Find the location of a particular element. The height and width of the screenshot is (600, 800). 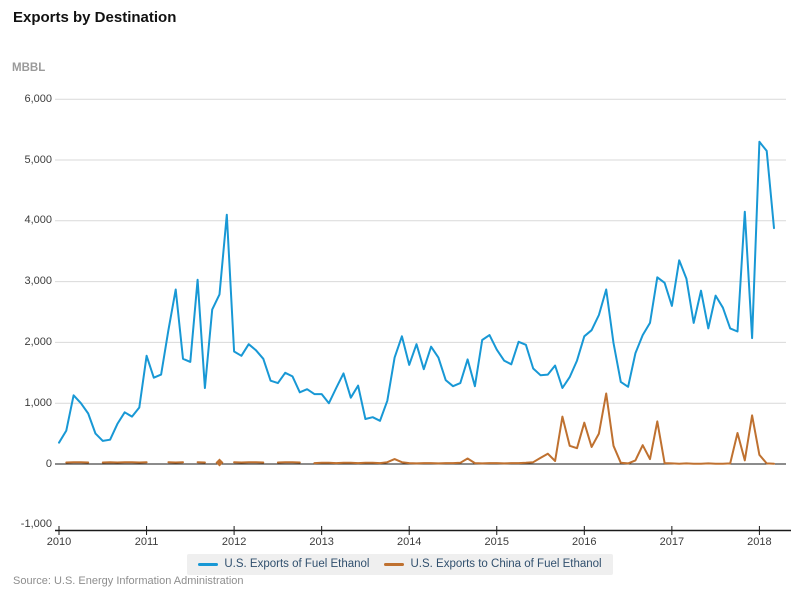

y-tick-label: 6,000 is located at coordinates (38, 98).